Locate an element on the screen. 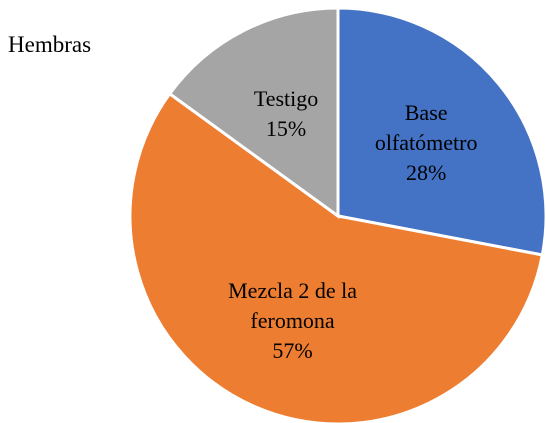 The image size is (546, 423). value-label: 28% is located at coordinates (426, 173).